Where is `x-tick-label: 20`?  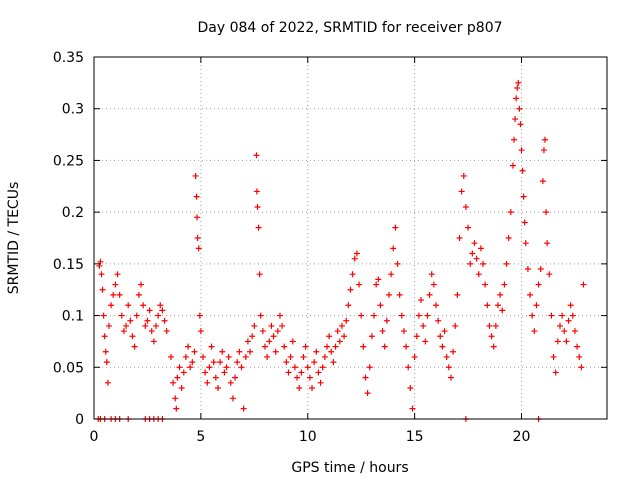 x-tick-label: 20 is located at coordinates (522, 437).